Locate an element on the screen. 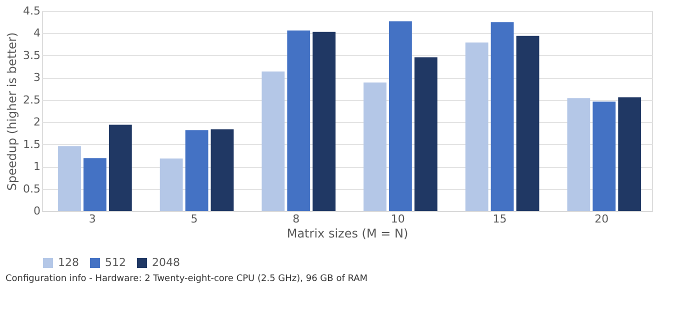  y-tick-label: 1 is located at coordinates (37, 167).